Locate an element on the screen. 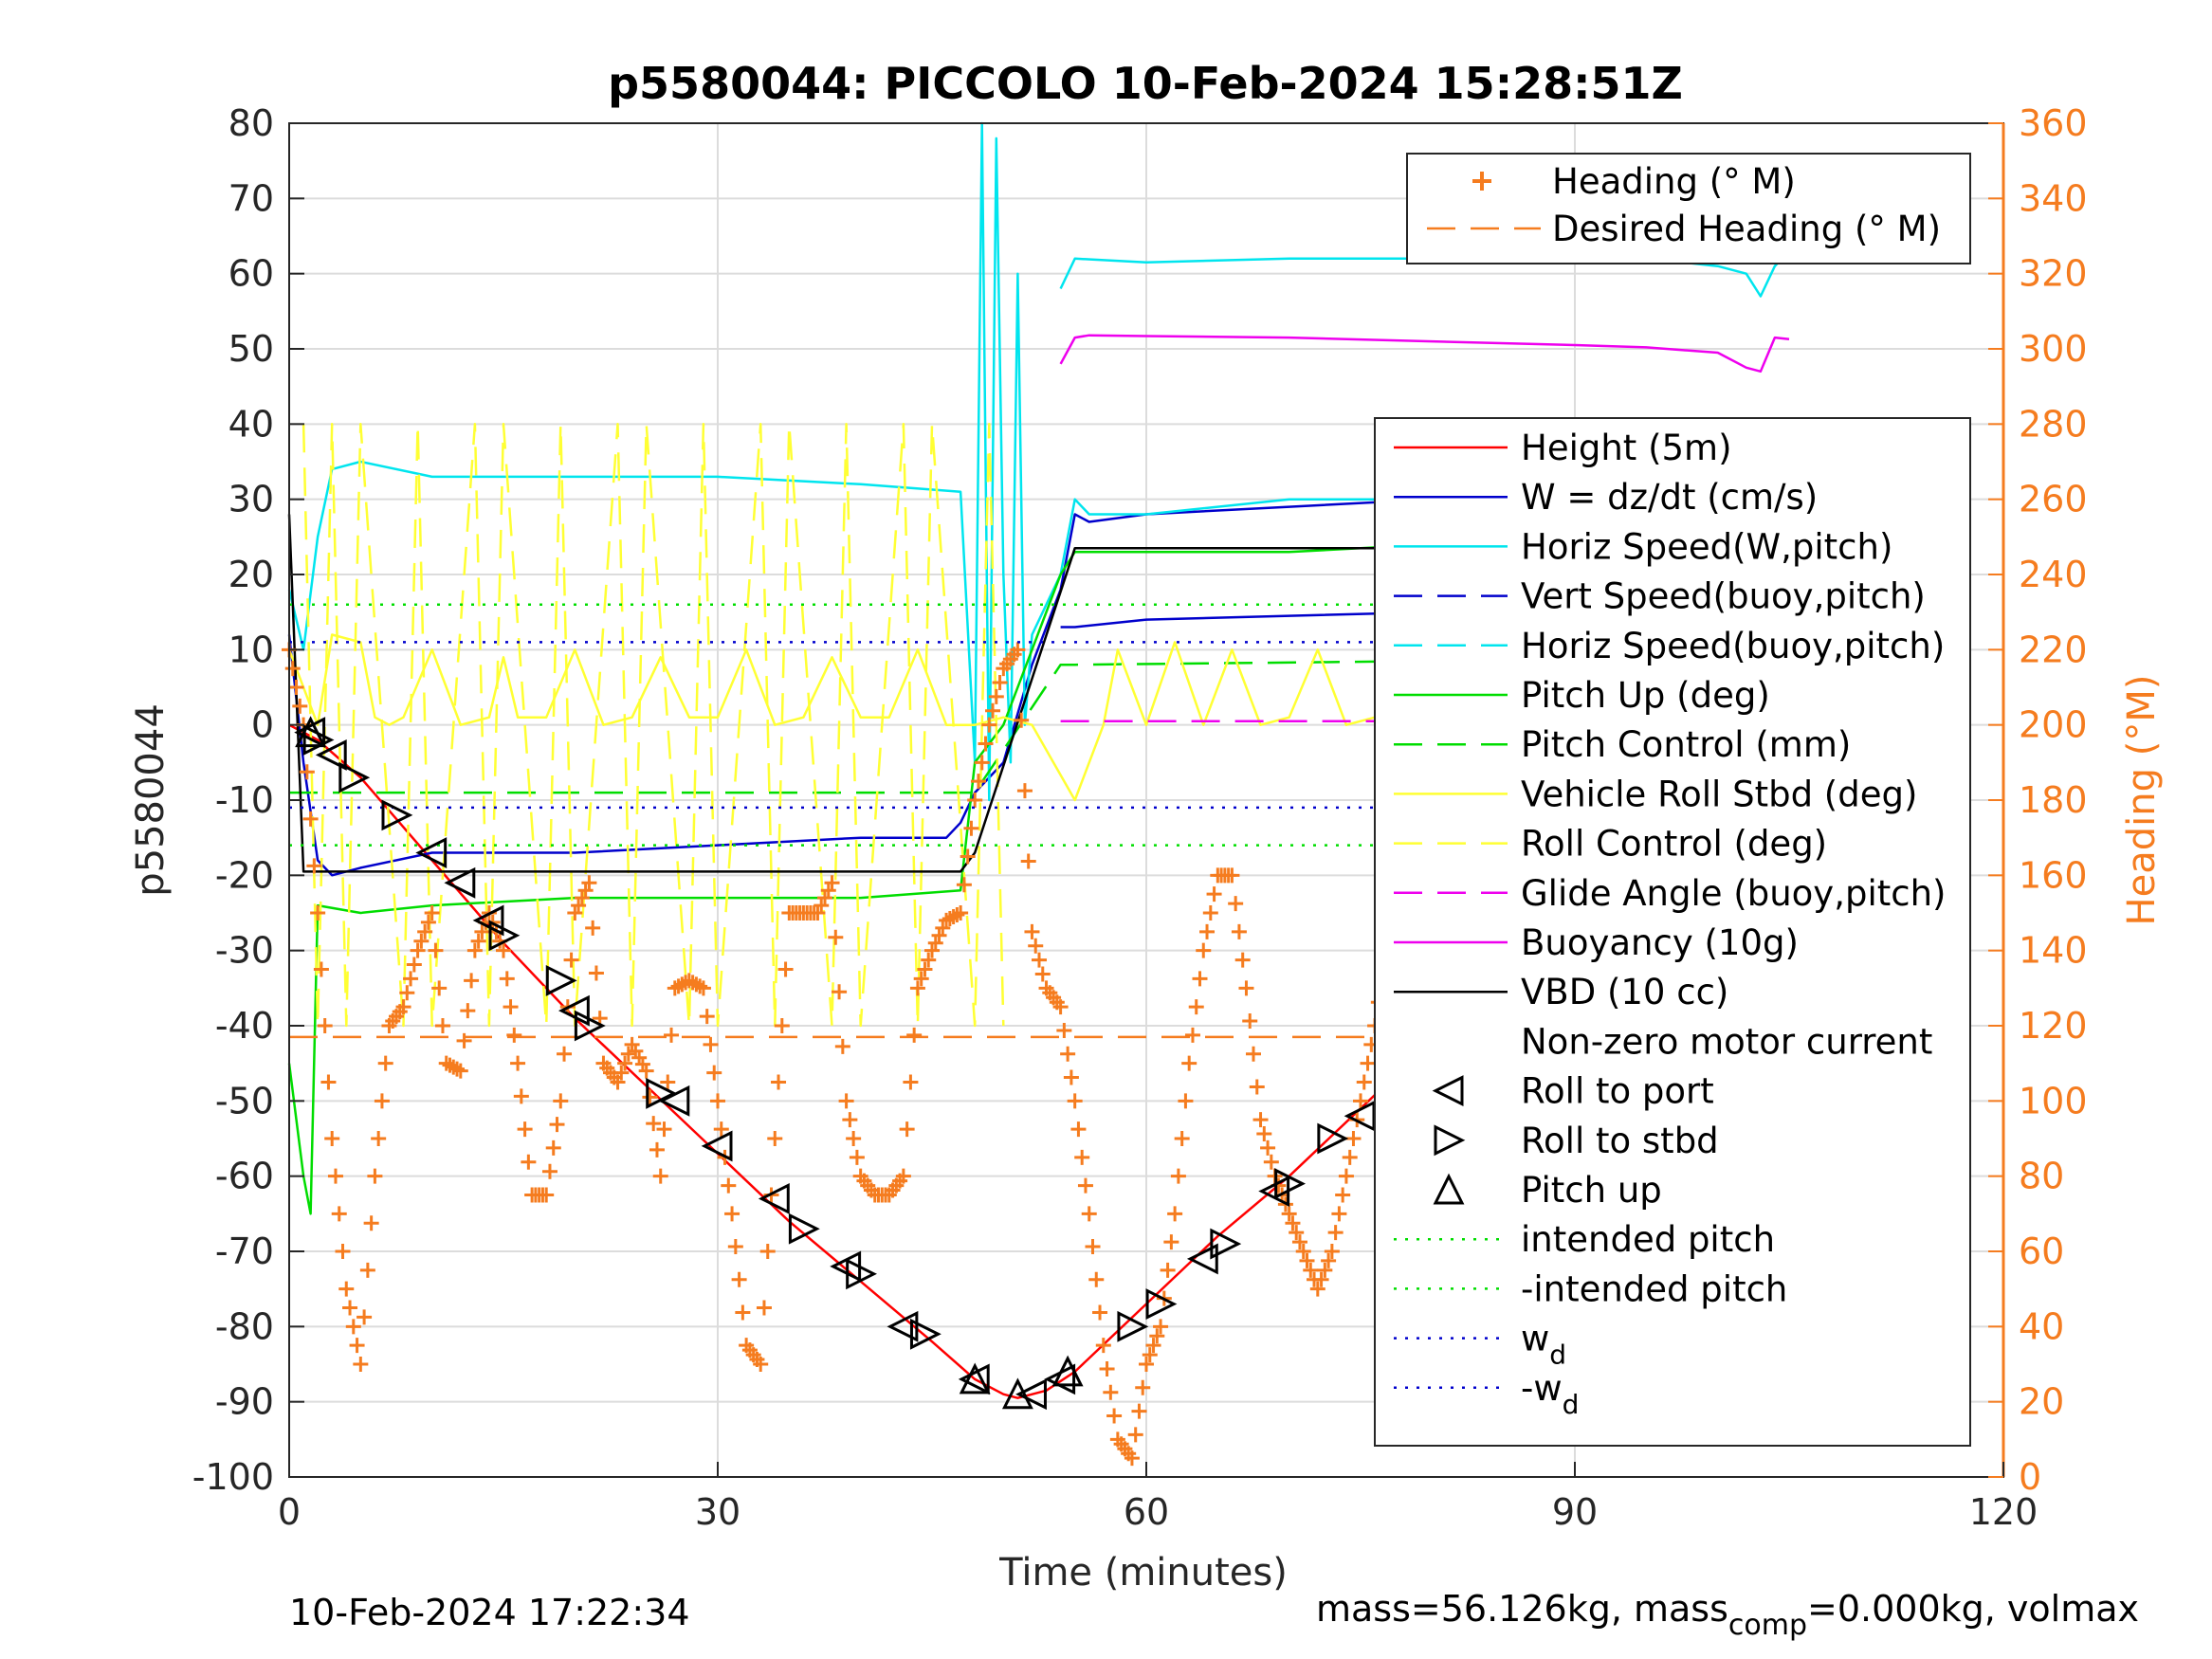  legend-main-label: Pitch Control (mm) is located at coordinates (1686, 744).